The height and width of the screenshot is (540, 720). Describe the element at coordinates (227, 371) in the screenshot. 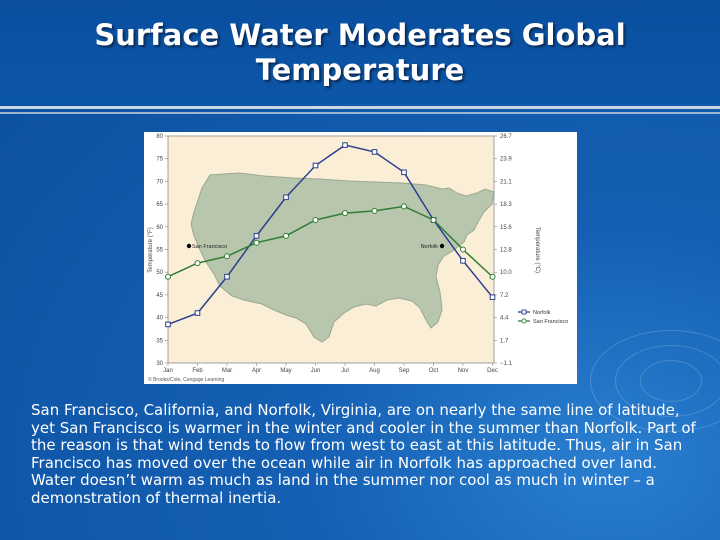

I see `x-tick-label: Mar` at that location.